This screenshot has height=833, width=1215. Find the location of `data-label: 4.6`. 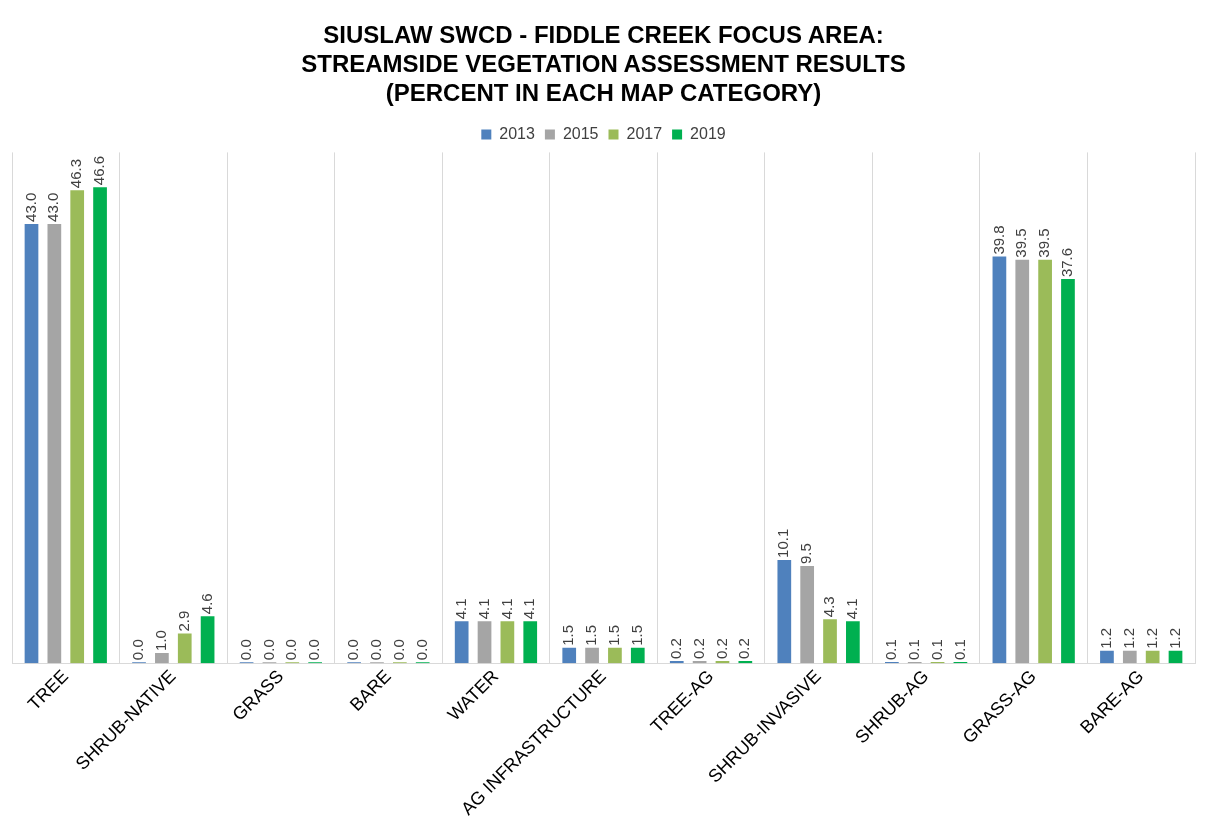

data-label: 4.6 is located at coordinates (206, 604).